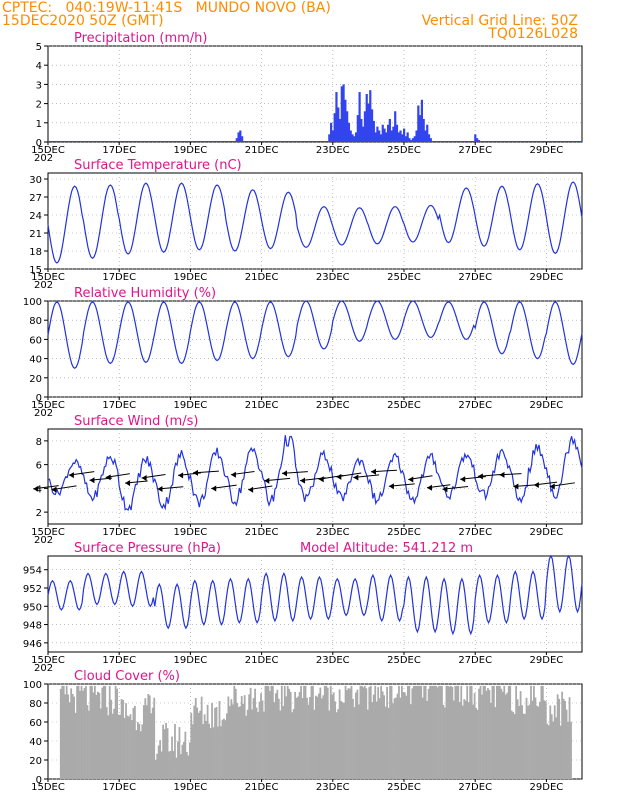 Image resolution: width=618 pixels, height=800 pixels. What do you see at coordinates (35, 234) in the screenshot?
I see `temp-ytick-label: 21` at bounding box center [35, 234].